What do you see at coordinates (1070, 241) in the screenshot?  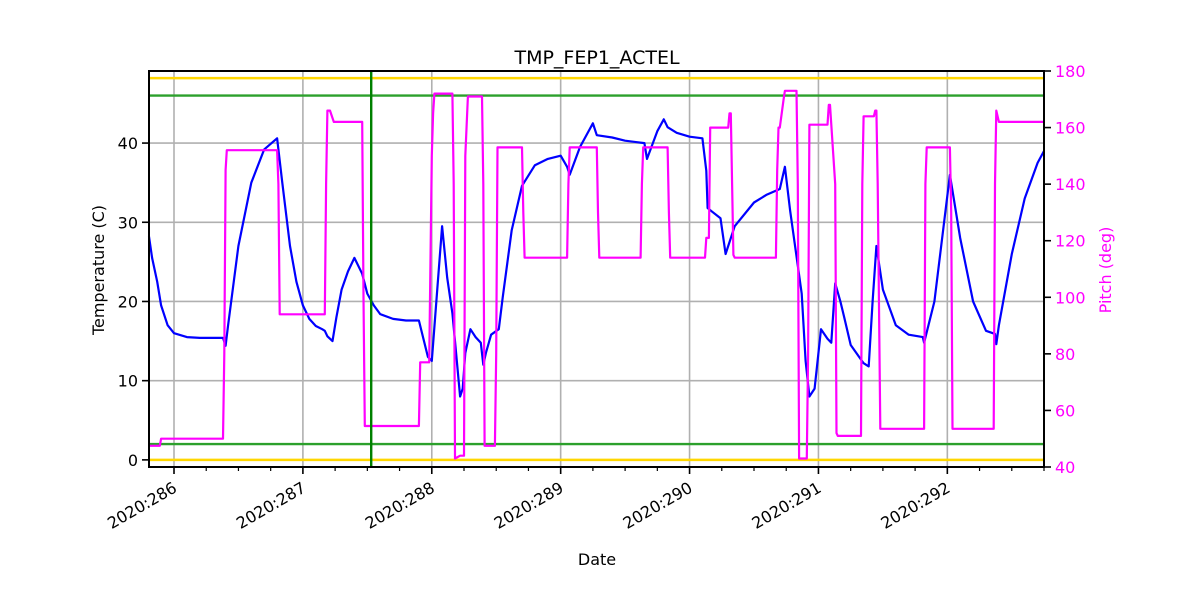 I see `y2-tick-label: 120` at bounding box center [1070, 241].